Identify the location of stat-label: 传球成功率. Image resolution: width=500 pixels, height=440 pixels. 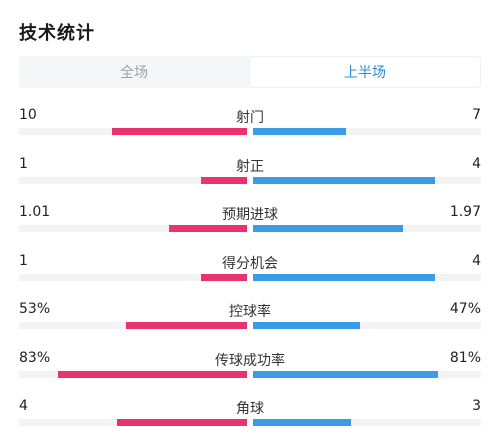
(250, 360).